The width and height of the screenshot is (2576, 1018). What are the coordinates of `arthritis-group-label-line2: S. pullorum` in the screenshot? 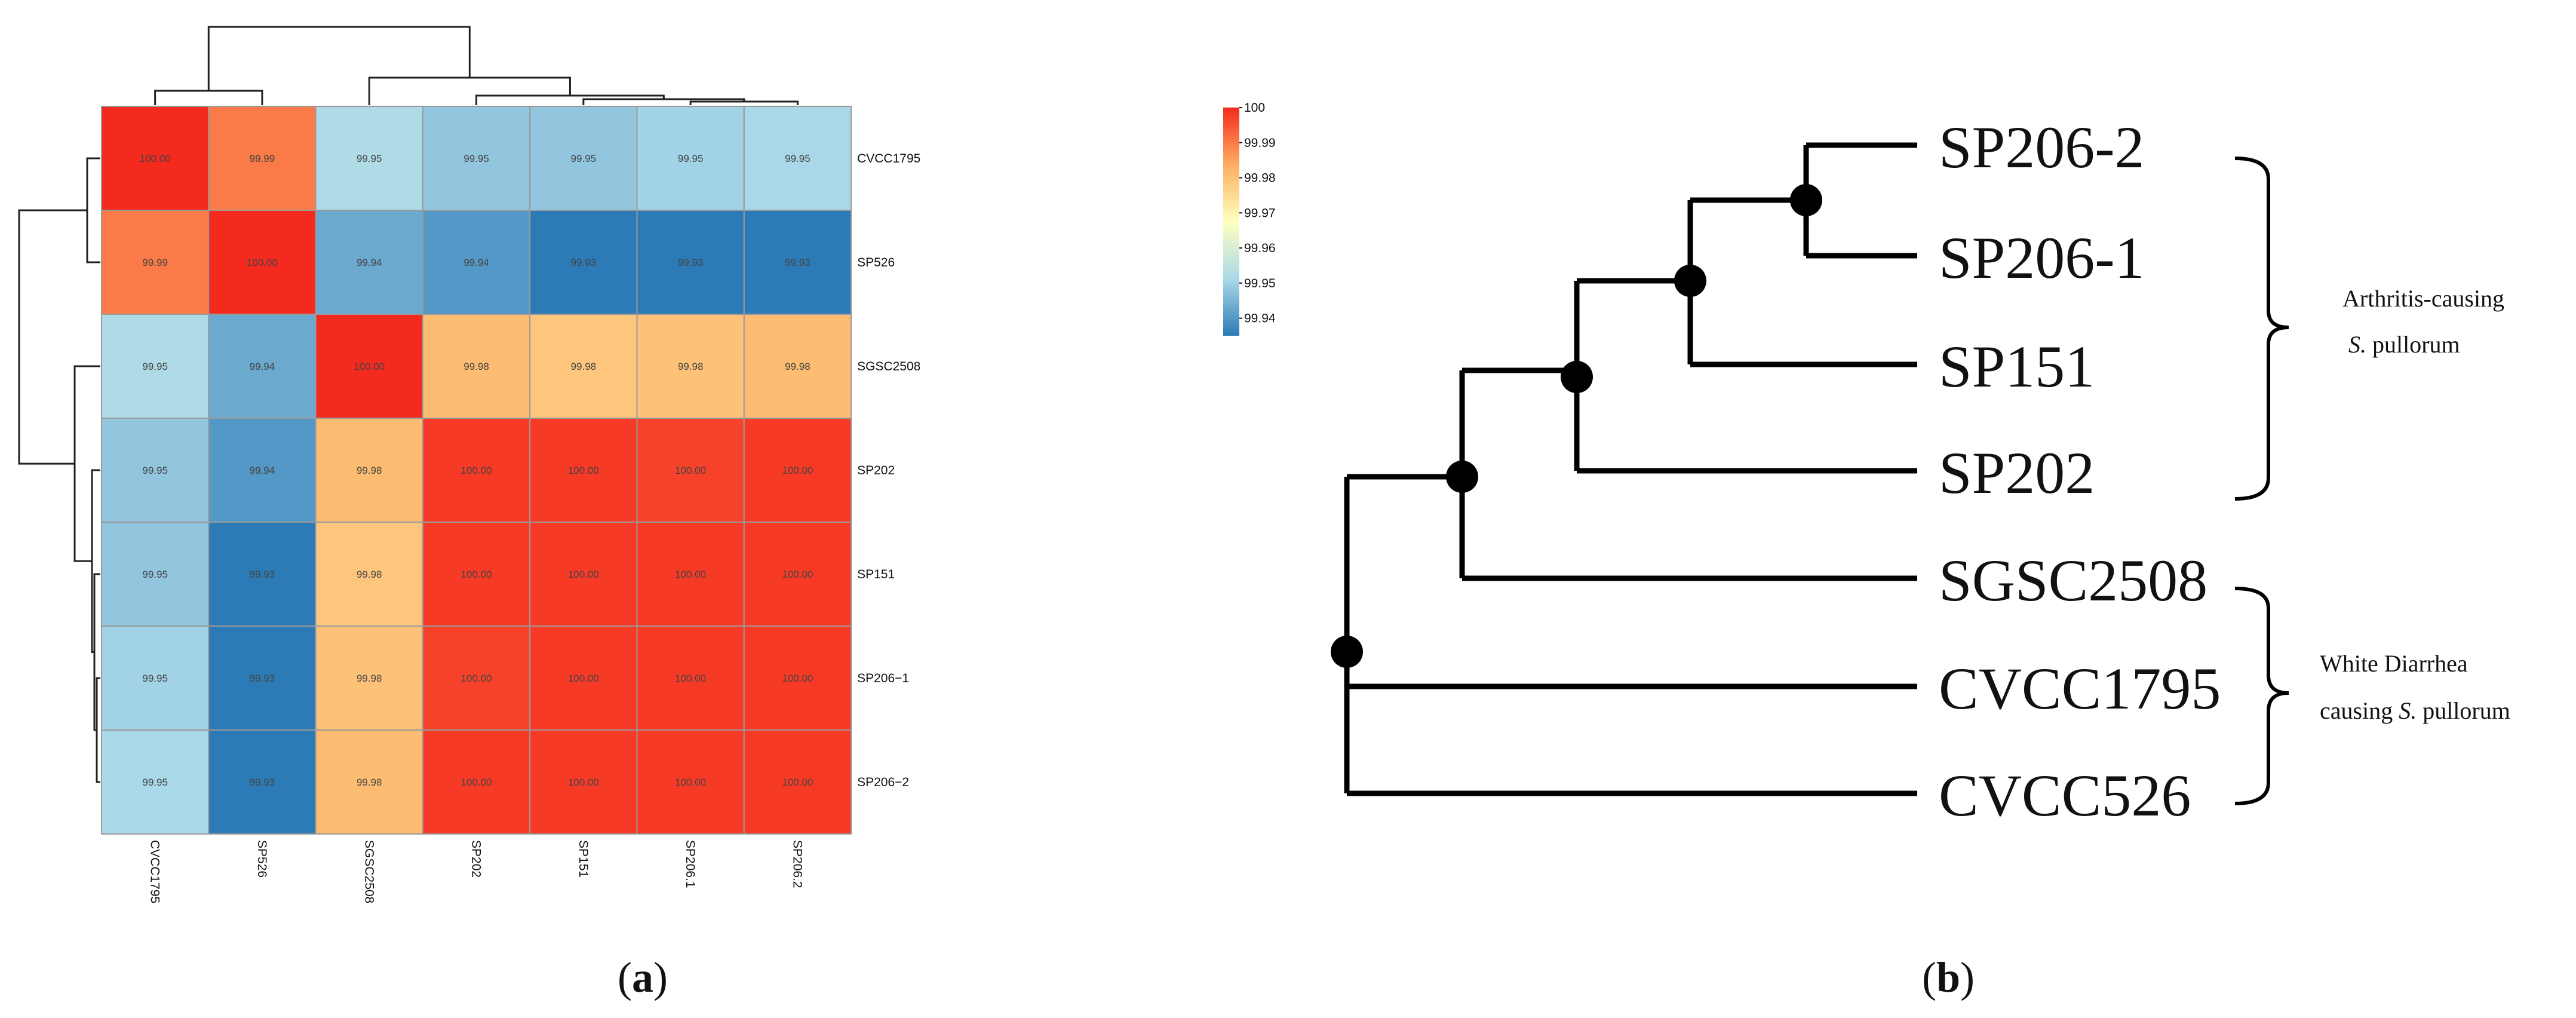 It's located at (2404, 344).